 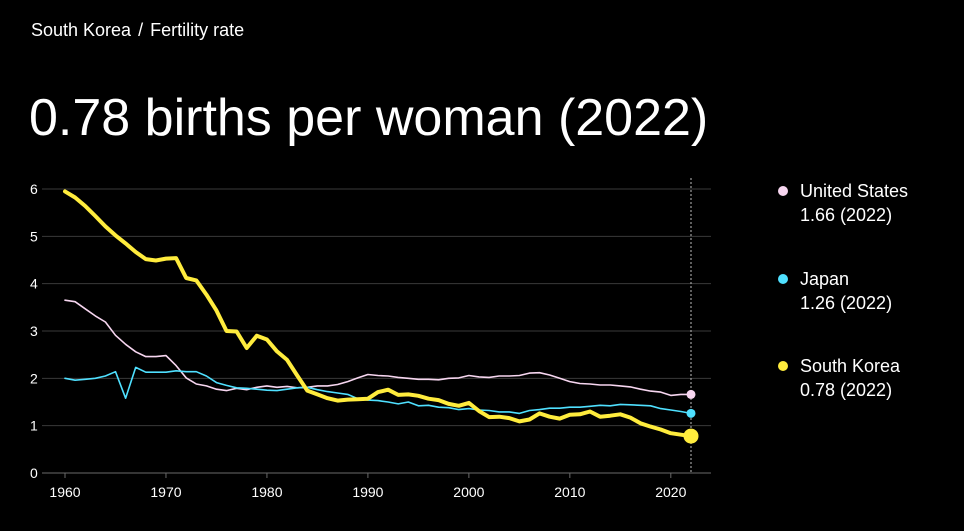 What do you see at coordinates (378, 390) in the screenshot?
I see `series-line-japan` at bounding box center [378, 390].